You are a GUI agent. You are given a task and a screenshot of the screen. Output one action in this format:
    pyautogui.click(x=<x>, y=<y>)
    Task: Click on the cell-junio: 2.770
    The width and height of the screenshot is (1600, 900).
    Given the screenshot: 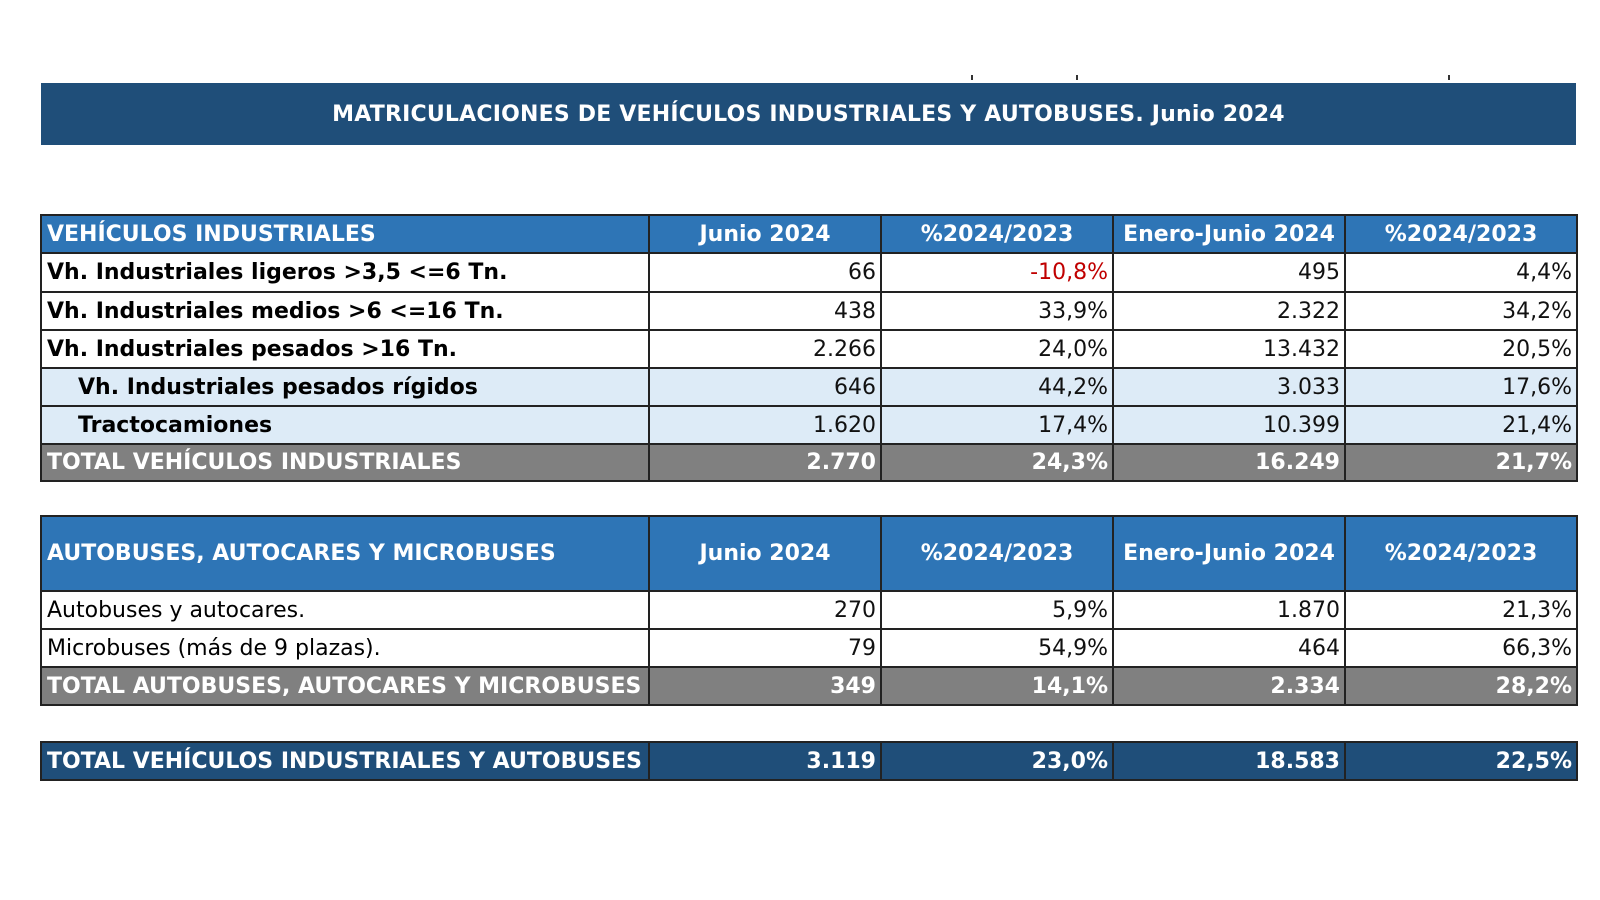 What is the action you would take?
    pyautogui.click(x=765, y=462)
    